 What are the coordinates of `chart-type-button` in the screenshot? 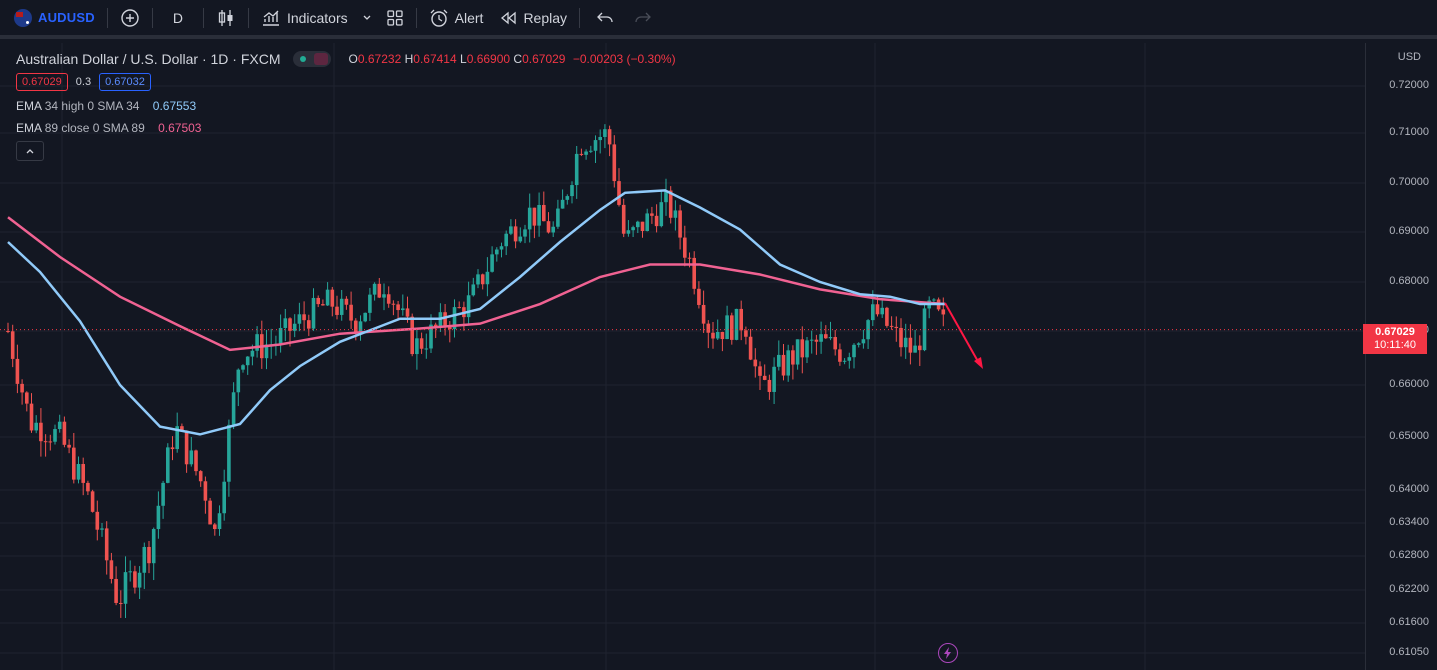 It's located at (226, 17).